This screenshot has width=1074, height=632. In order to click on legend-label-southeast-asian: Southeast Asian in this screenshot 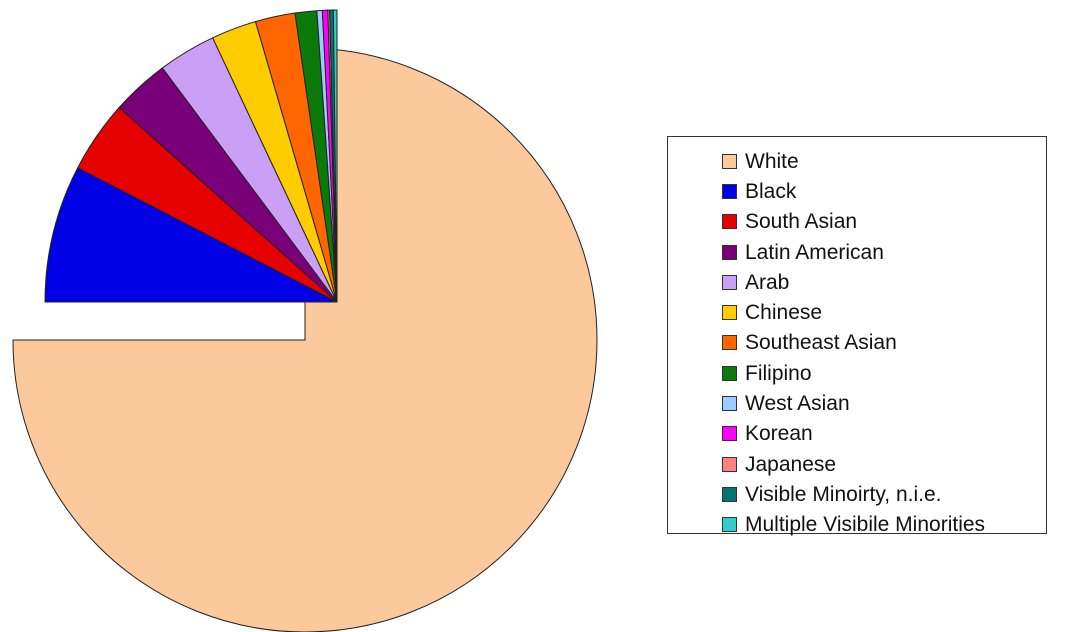, I will do `click(821, 343)`.